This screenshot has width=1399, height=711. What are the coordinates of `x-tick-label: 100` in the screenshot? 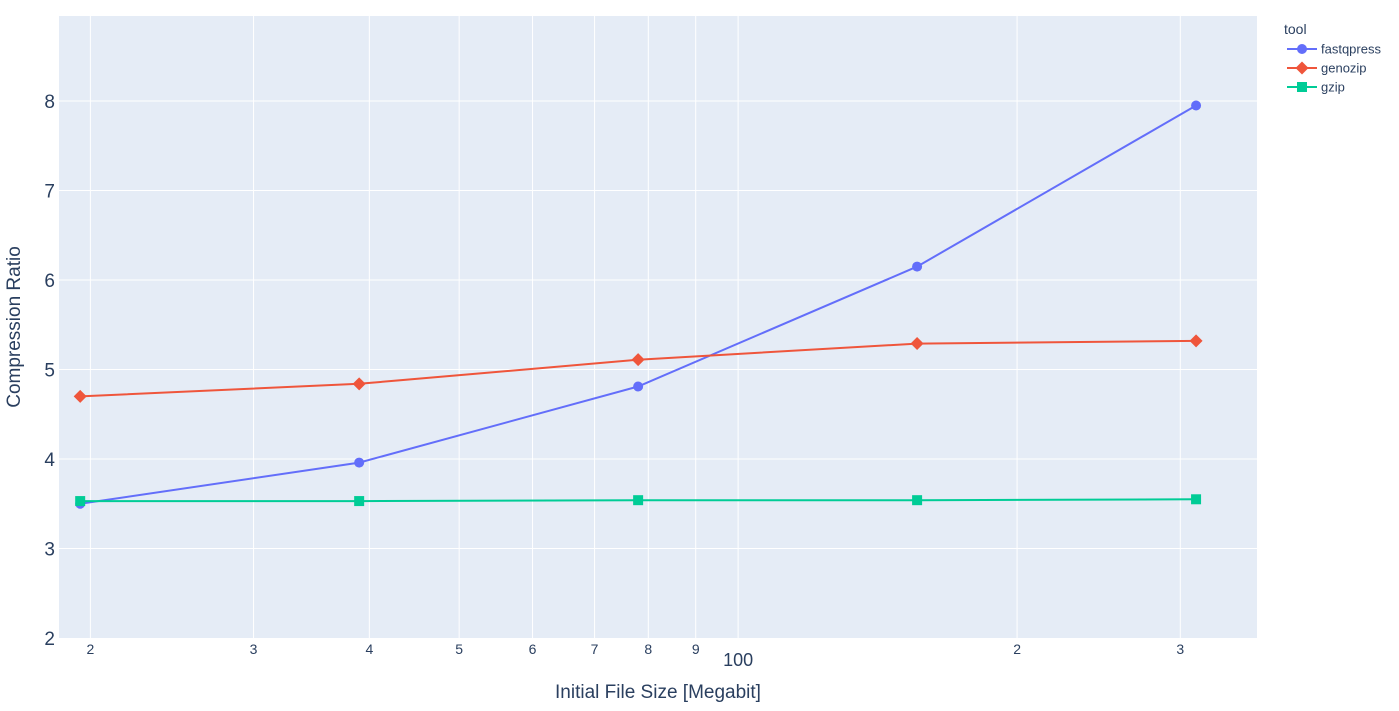 It's located at (738, 660).